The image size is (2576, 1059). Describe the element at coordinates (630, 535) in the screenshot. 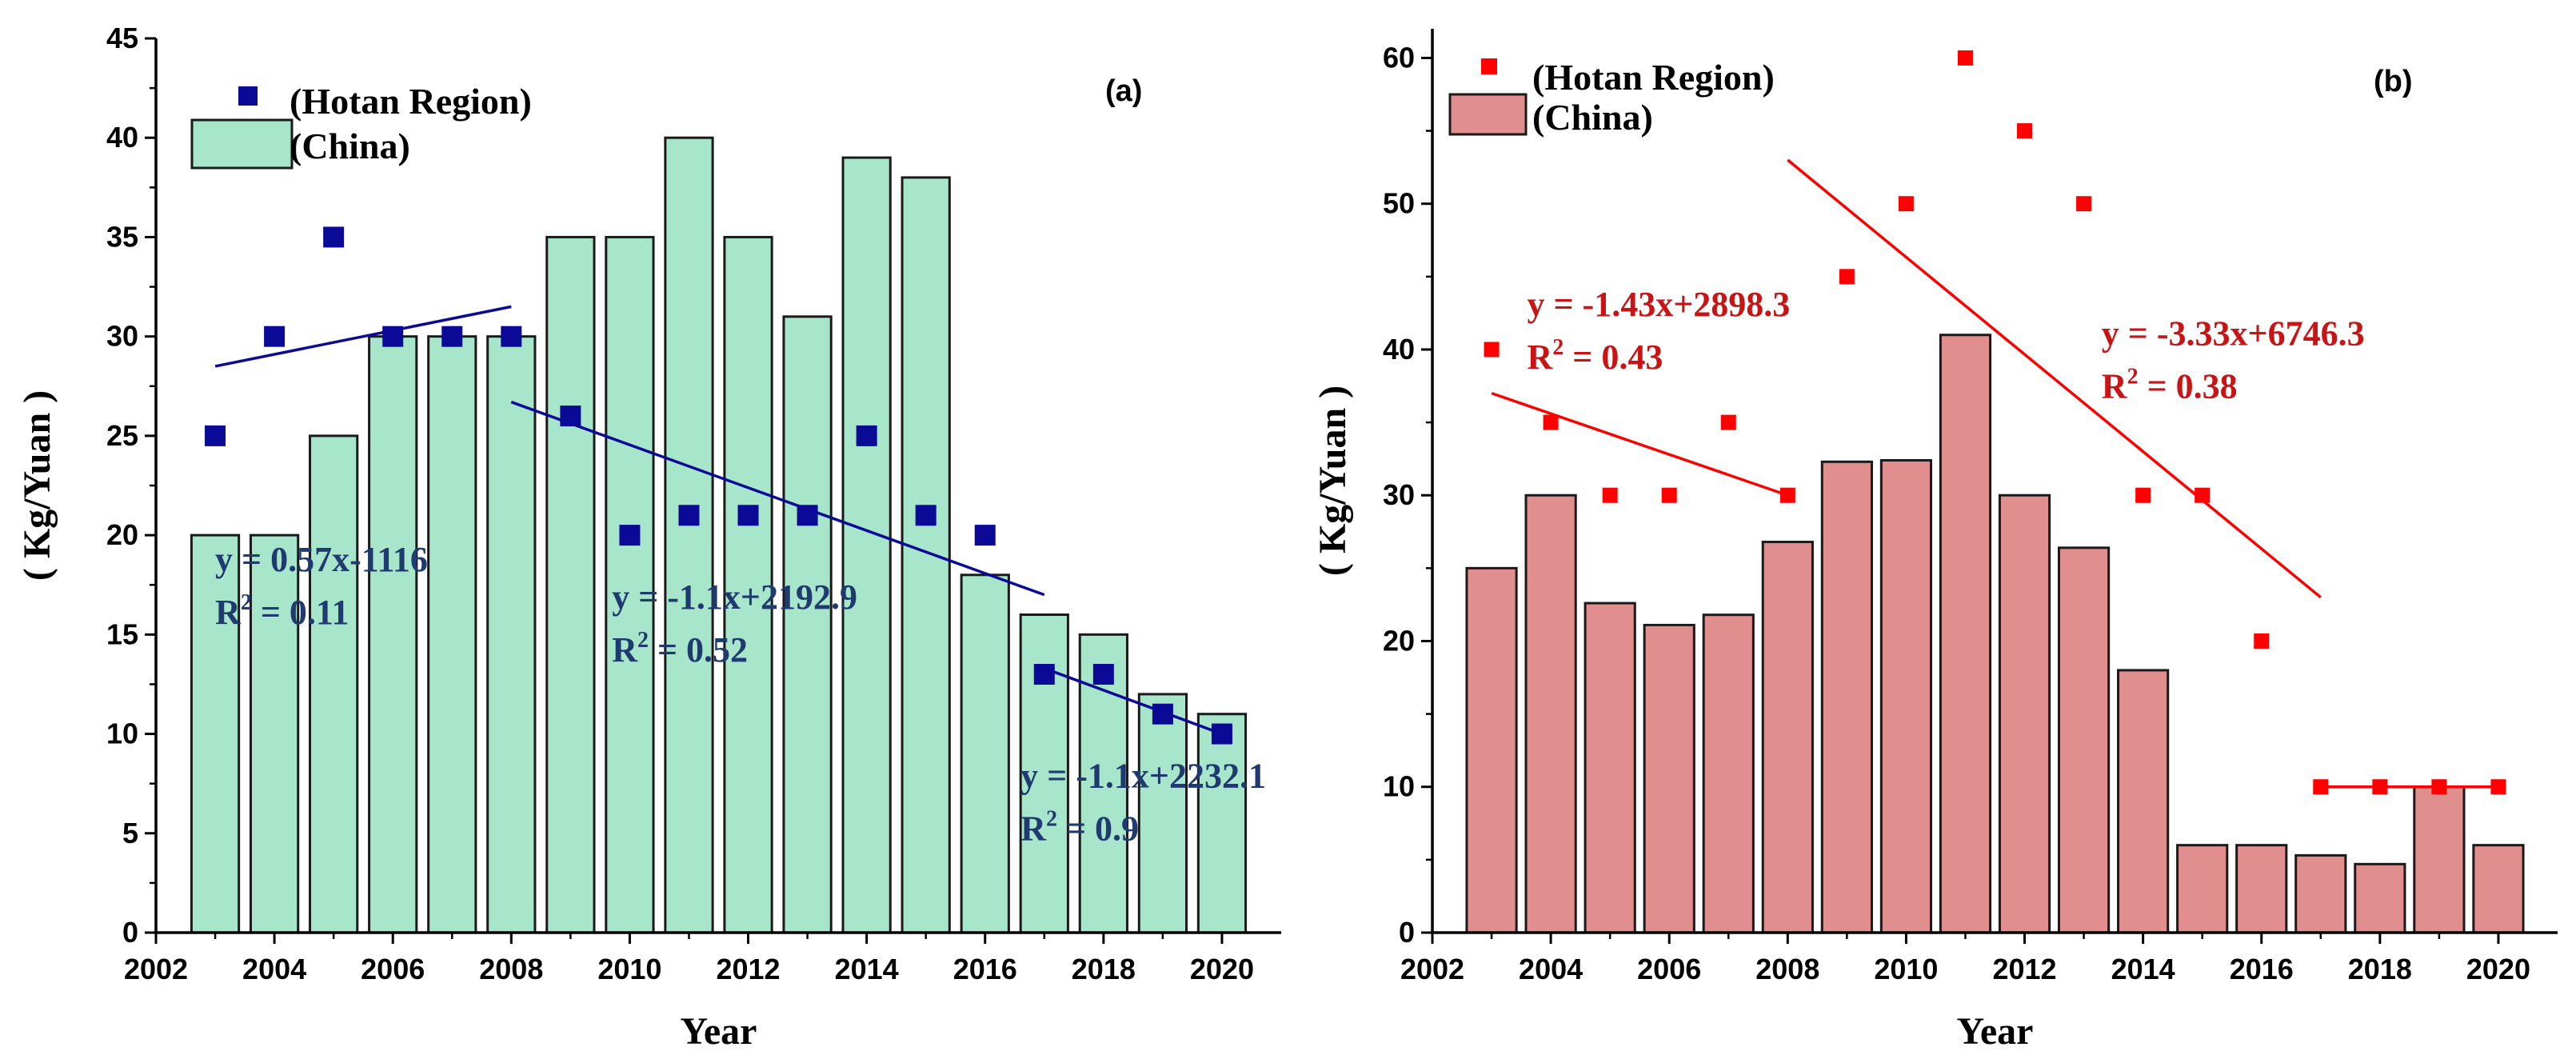

I see `point-2010` at that location.